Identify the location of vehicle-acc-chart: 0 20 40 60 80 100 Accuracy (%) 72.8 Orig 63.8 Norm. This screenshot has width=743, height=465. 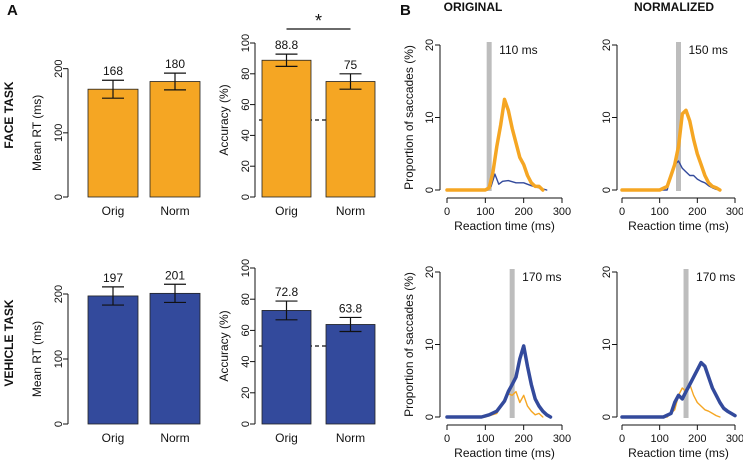
(296, 352).